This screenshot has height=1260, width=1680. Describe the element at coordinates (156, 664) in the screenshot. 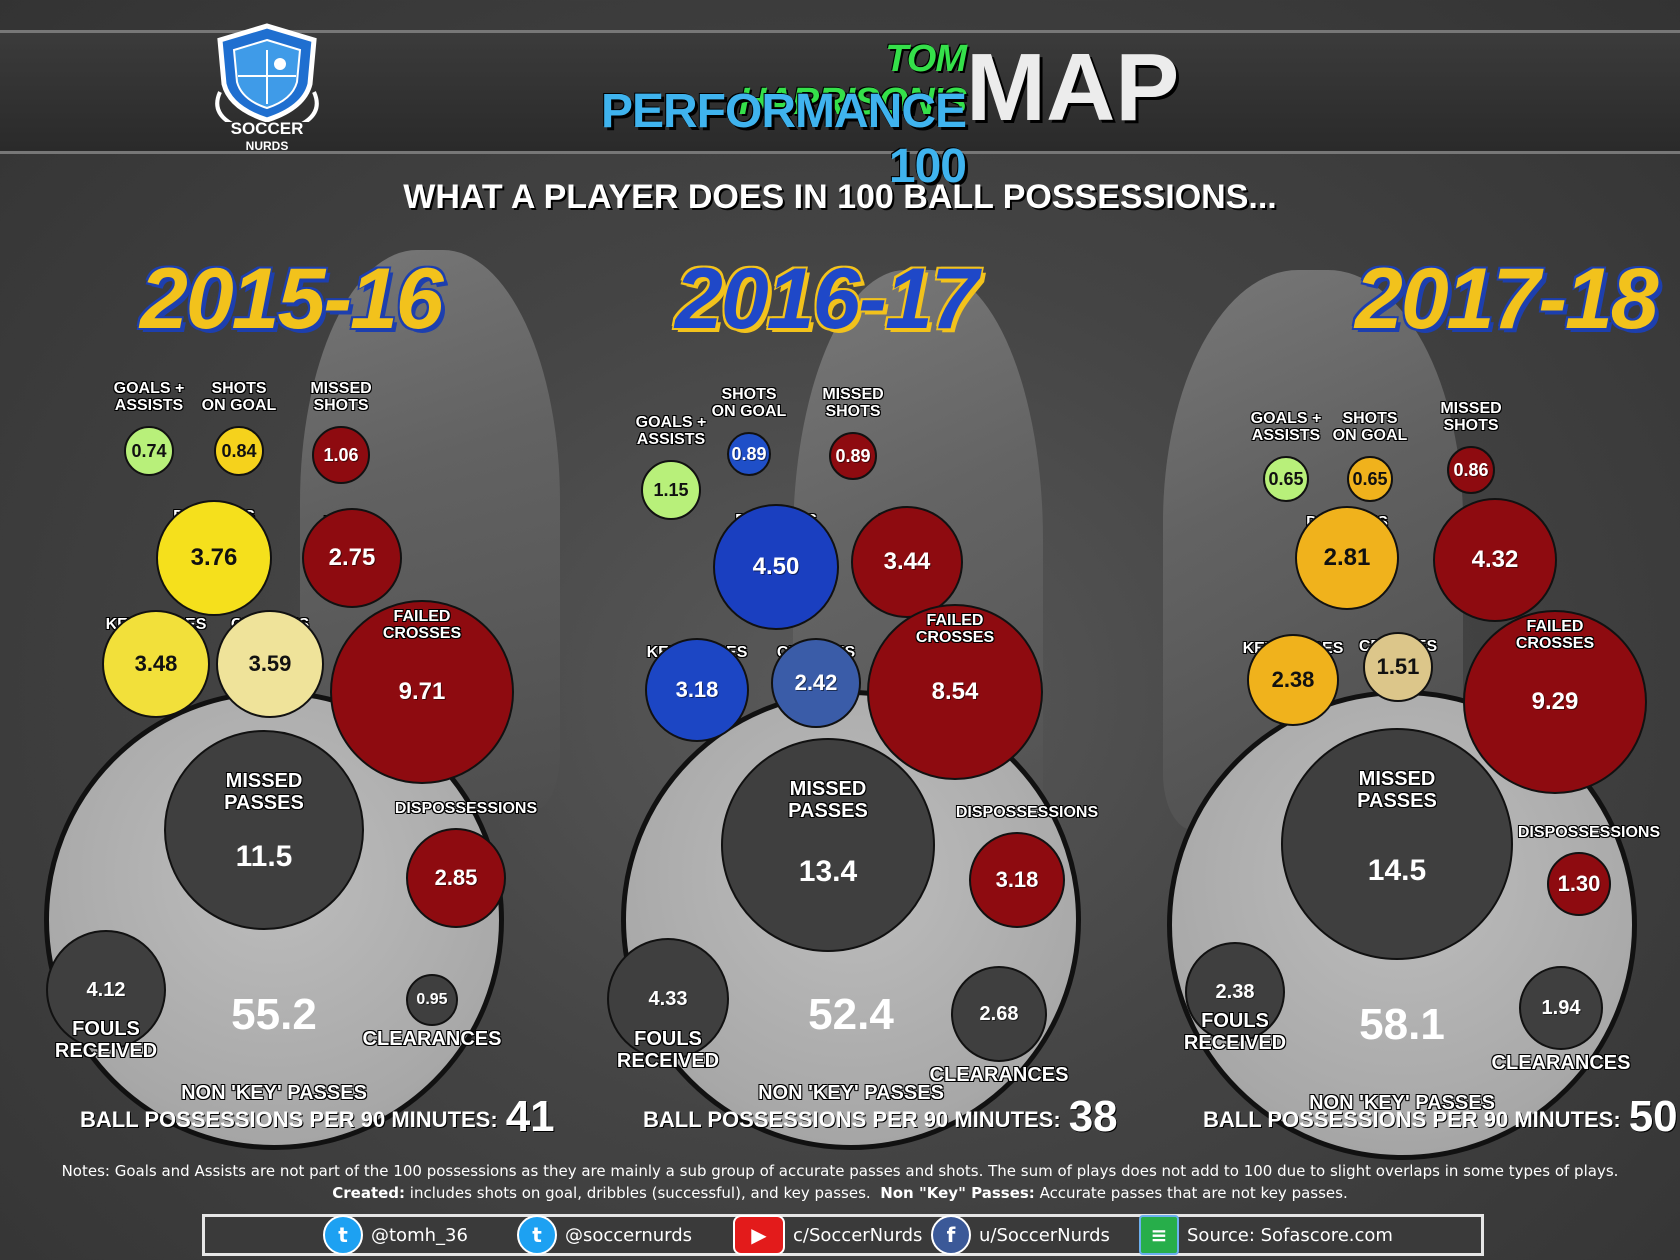

I see `key-passes-value: 3.48` at that location.